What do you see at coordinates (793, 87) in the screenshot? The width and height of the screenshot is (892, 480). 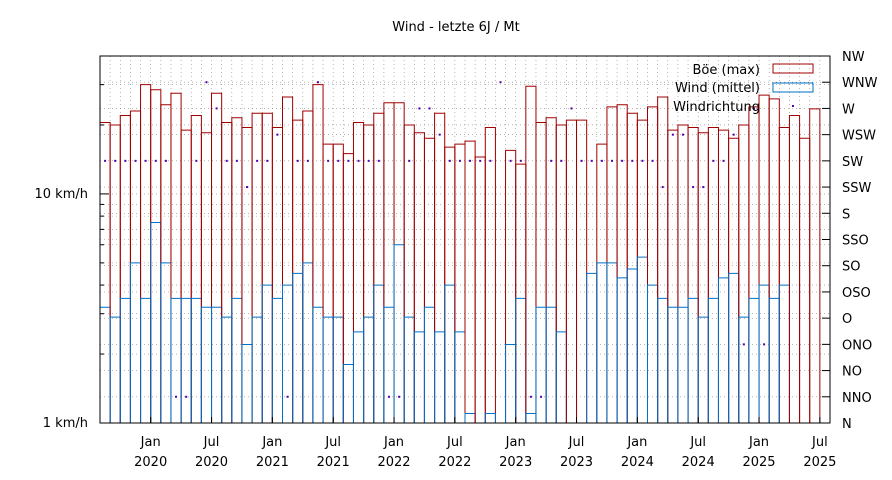 I see `legend-swatch-mean` at bounding box center [793, 87].